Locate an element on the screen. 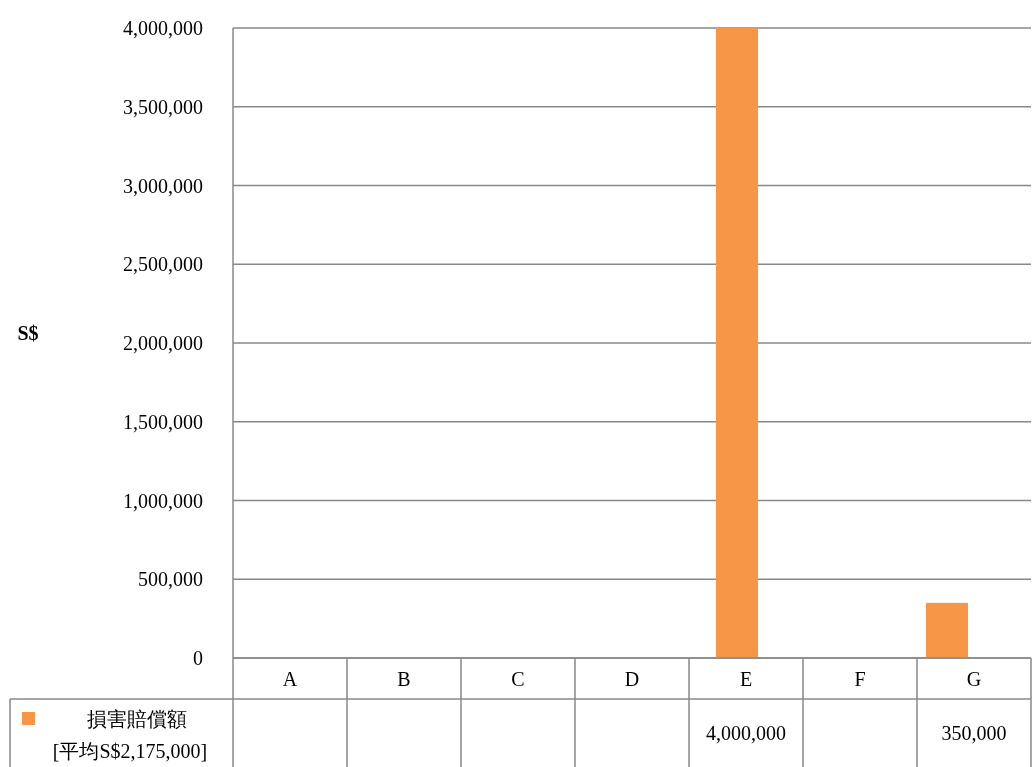 Image resolution: width=1032 pixels, height=767 pixels. text: 損害賠償額 [平均S$2,175,000] is located at coordinates (130, 735).